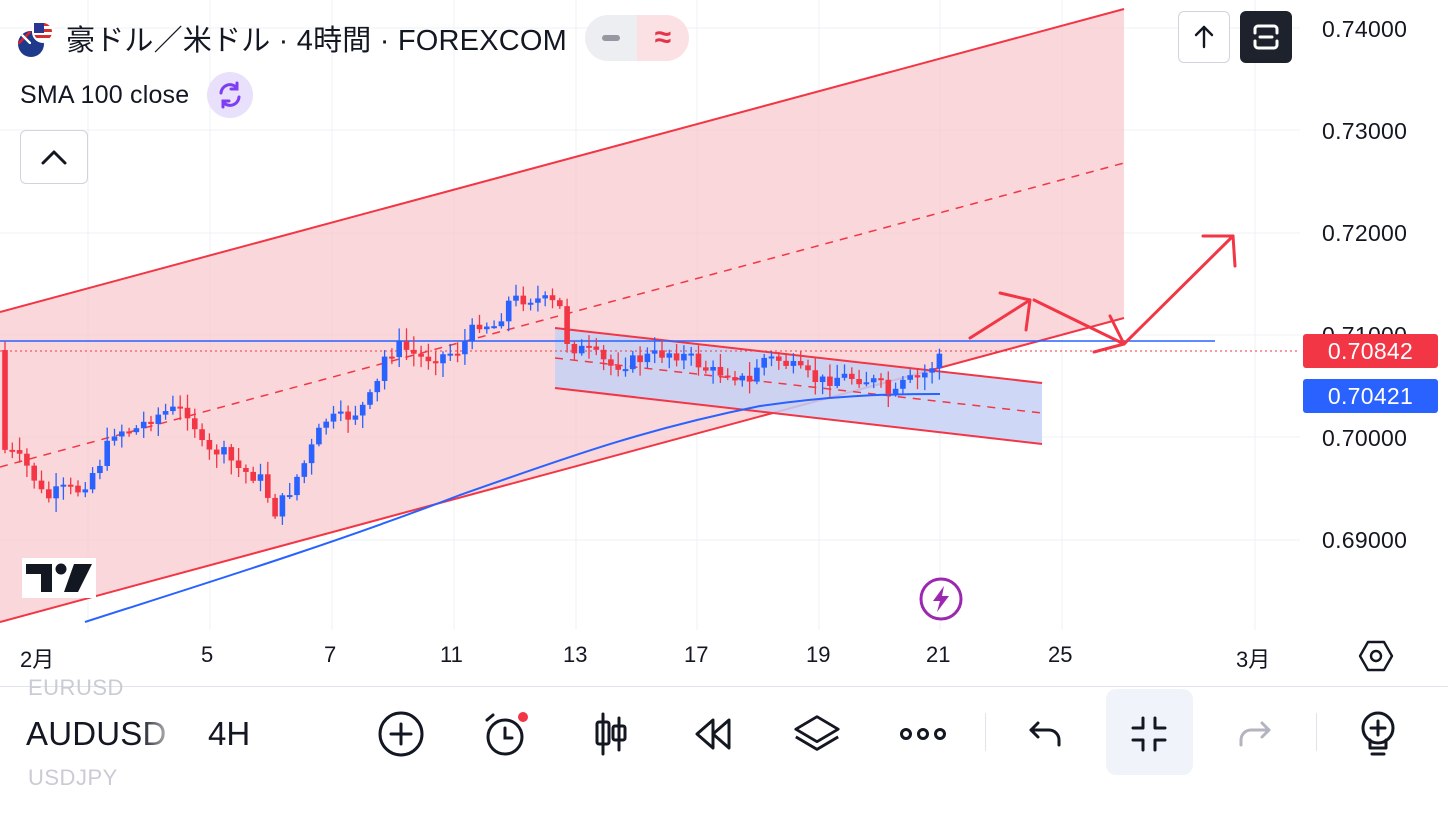 The image size is (1448, 815). I want to click on indicator-loop-icon, so click(230, 95).